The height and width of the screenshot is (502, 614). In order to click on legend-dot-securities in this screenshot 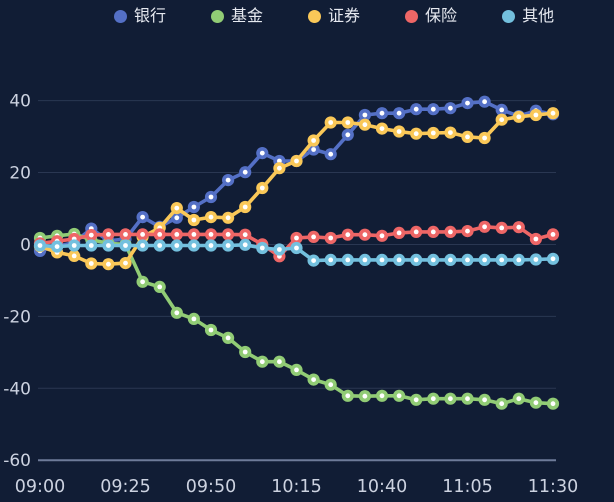, I will do `click(315, 16)`.